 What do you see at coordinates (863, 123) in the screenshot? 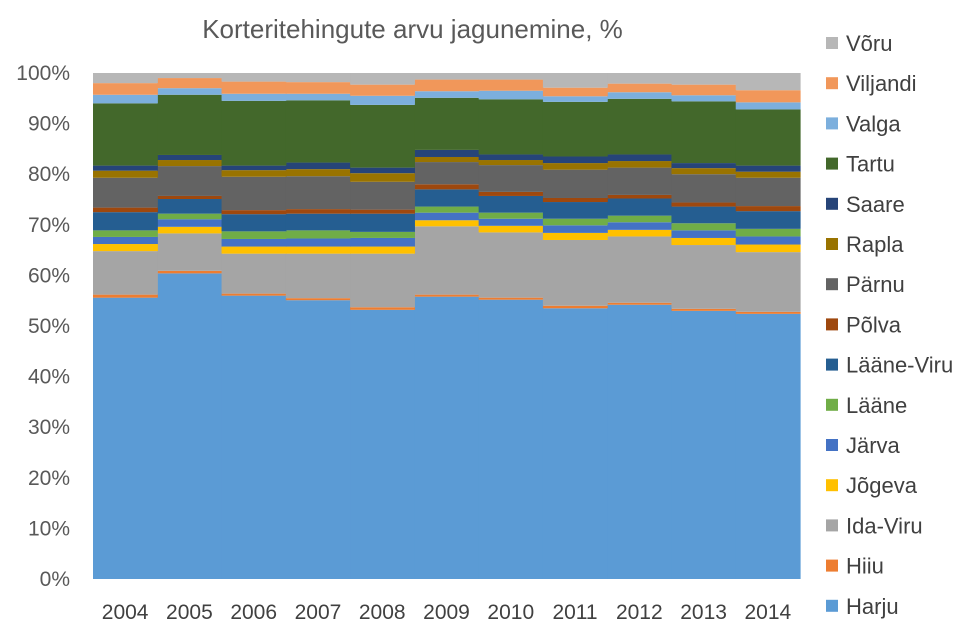
I see `legend-item: Valga` at bounding box center [863, 123].